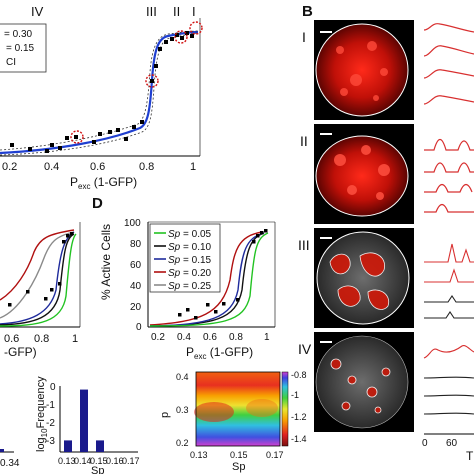 This screenshot has height=474, width=474. I want to click on heatmap-hotspot, so click(262, 408).